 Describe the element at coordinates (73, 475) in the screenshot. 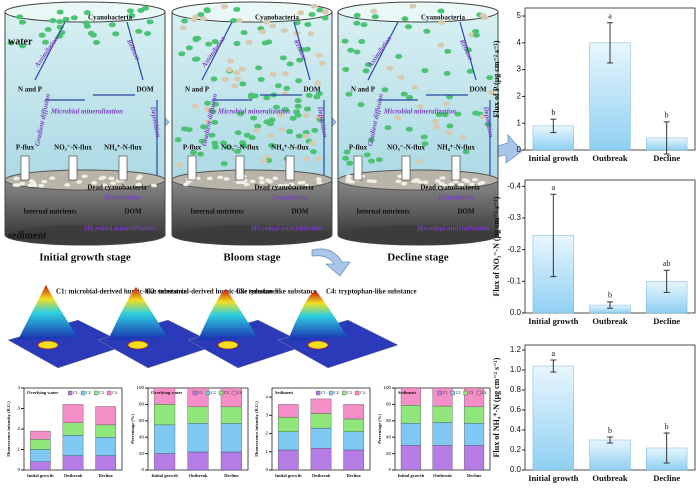

I see `x-tick-label: Outbreak` at that location.